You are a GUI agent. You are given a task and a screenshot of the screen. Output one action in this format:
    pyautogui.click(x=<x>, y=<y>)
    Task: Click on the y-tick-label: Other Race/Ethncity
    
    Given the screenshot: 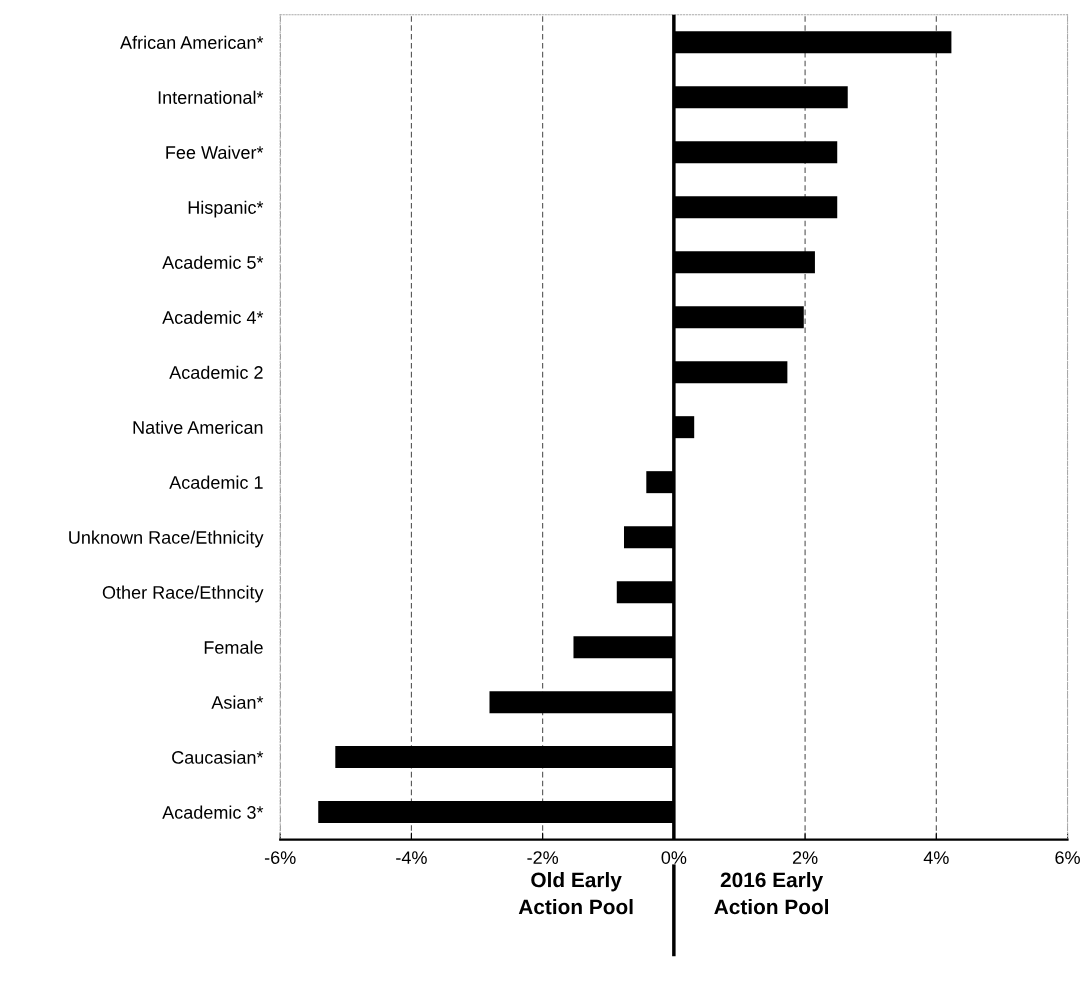 What is the action you would take?
    pyautogui.click(x=183, y=594)
    